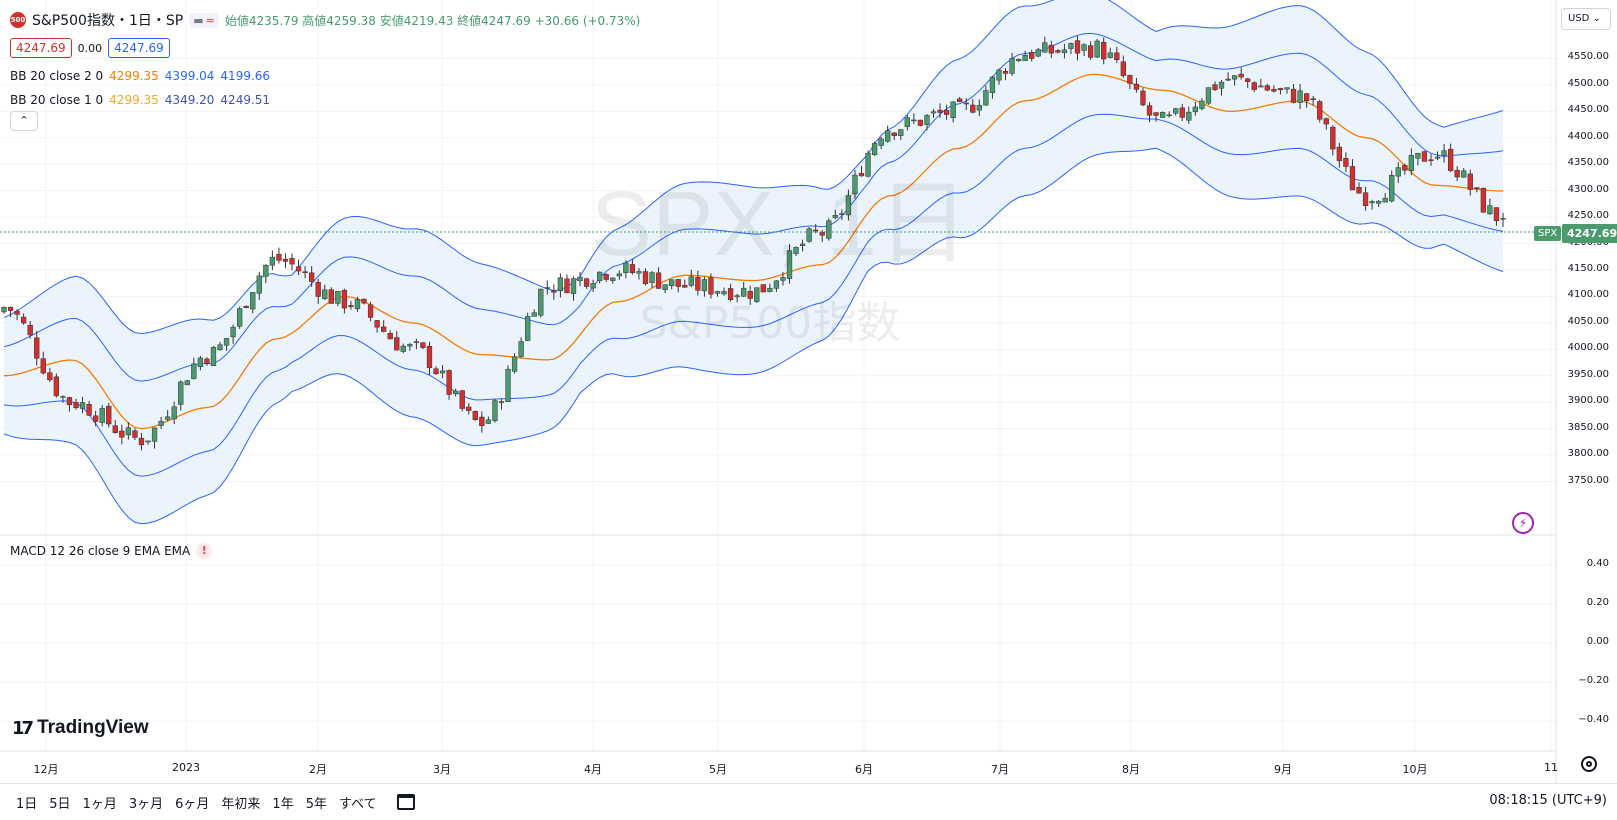 The height and width of the screenshot is (820, 1617). Describe the element at coordinates (316, 804) in the screenshot. I see `range-button: 5年` at that location.